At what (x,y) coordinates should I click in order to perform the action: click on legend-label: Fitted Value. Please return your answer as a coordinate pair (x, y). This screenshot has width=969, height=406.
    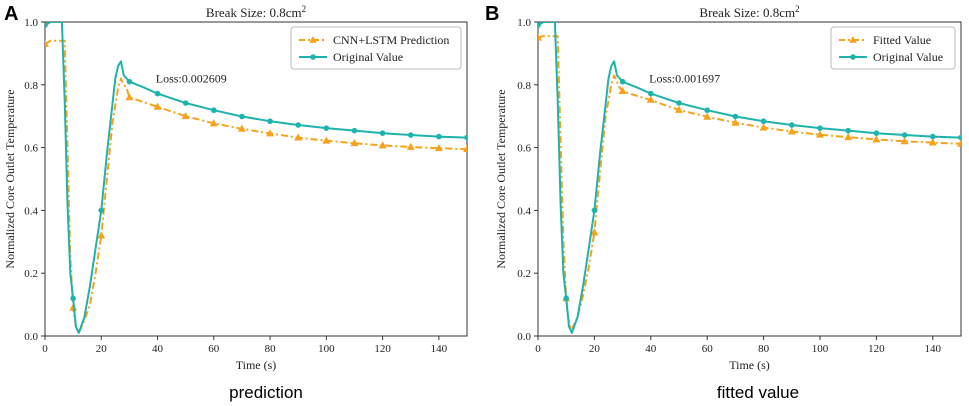
    Looking at the image, I should click on (902, 40).